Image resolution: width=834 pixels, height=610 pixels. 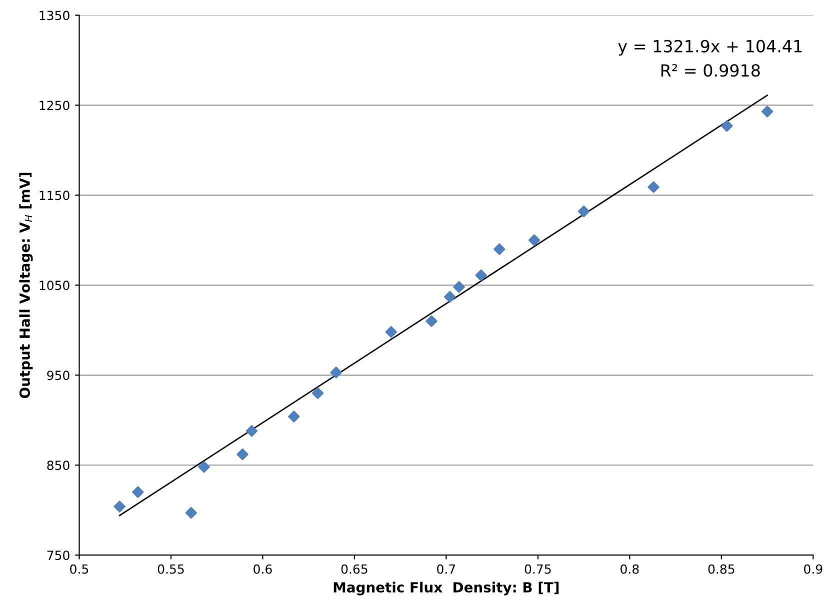 I want to click on x-tick-label: 0.5, so click(x=79, y=569).